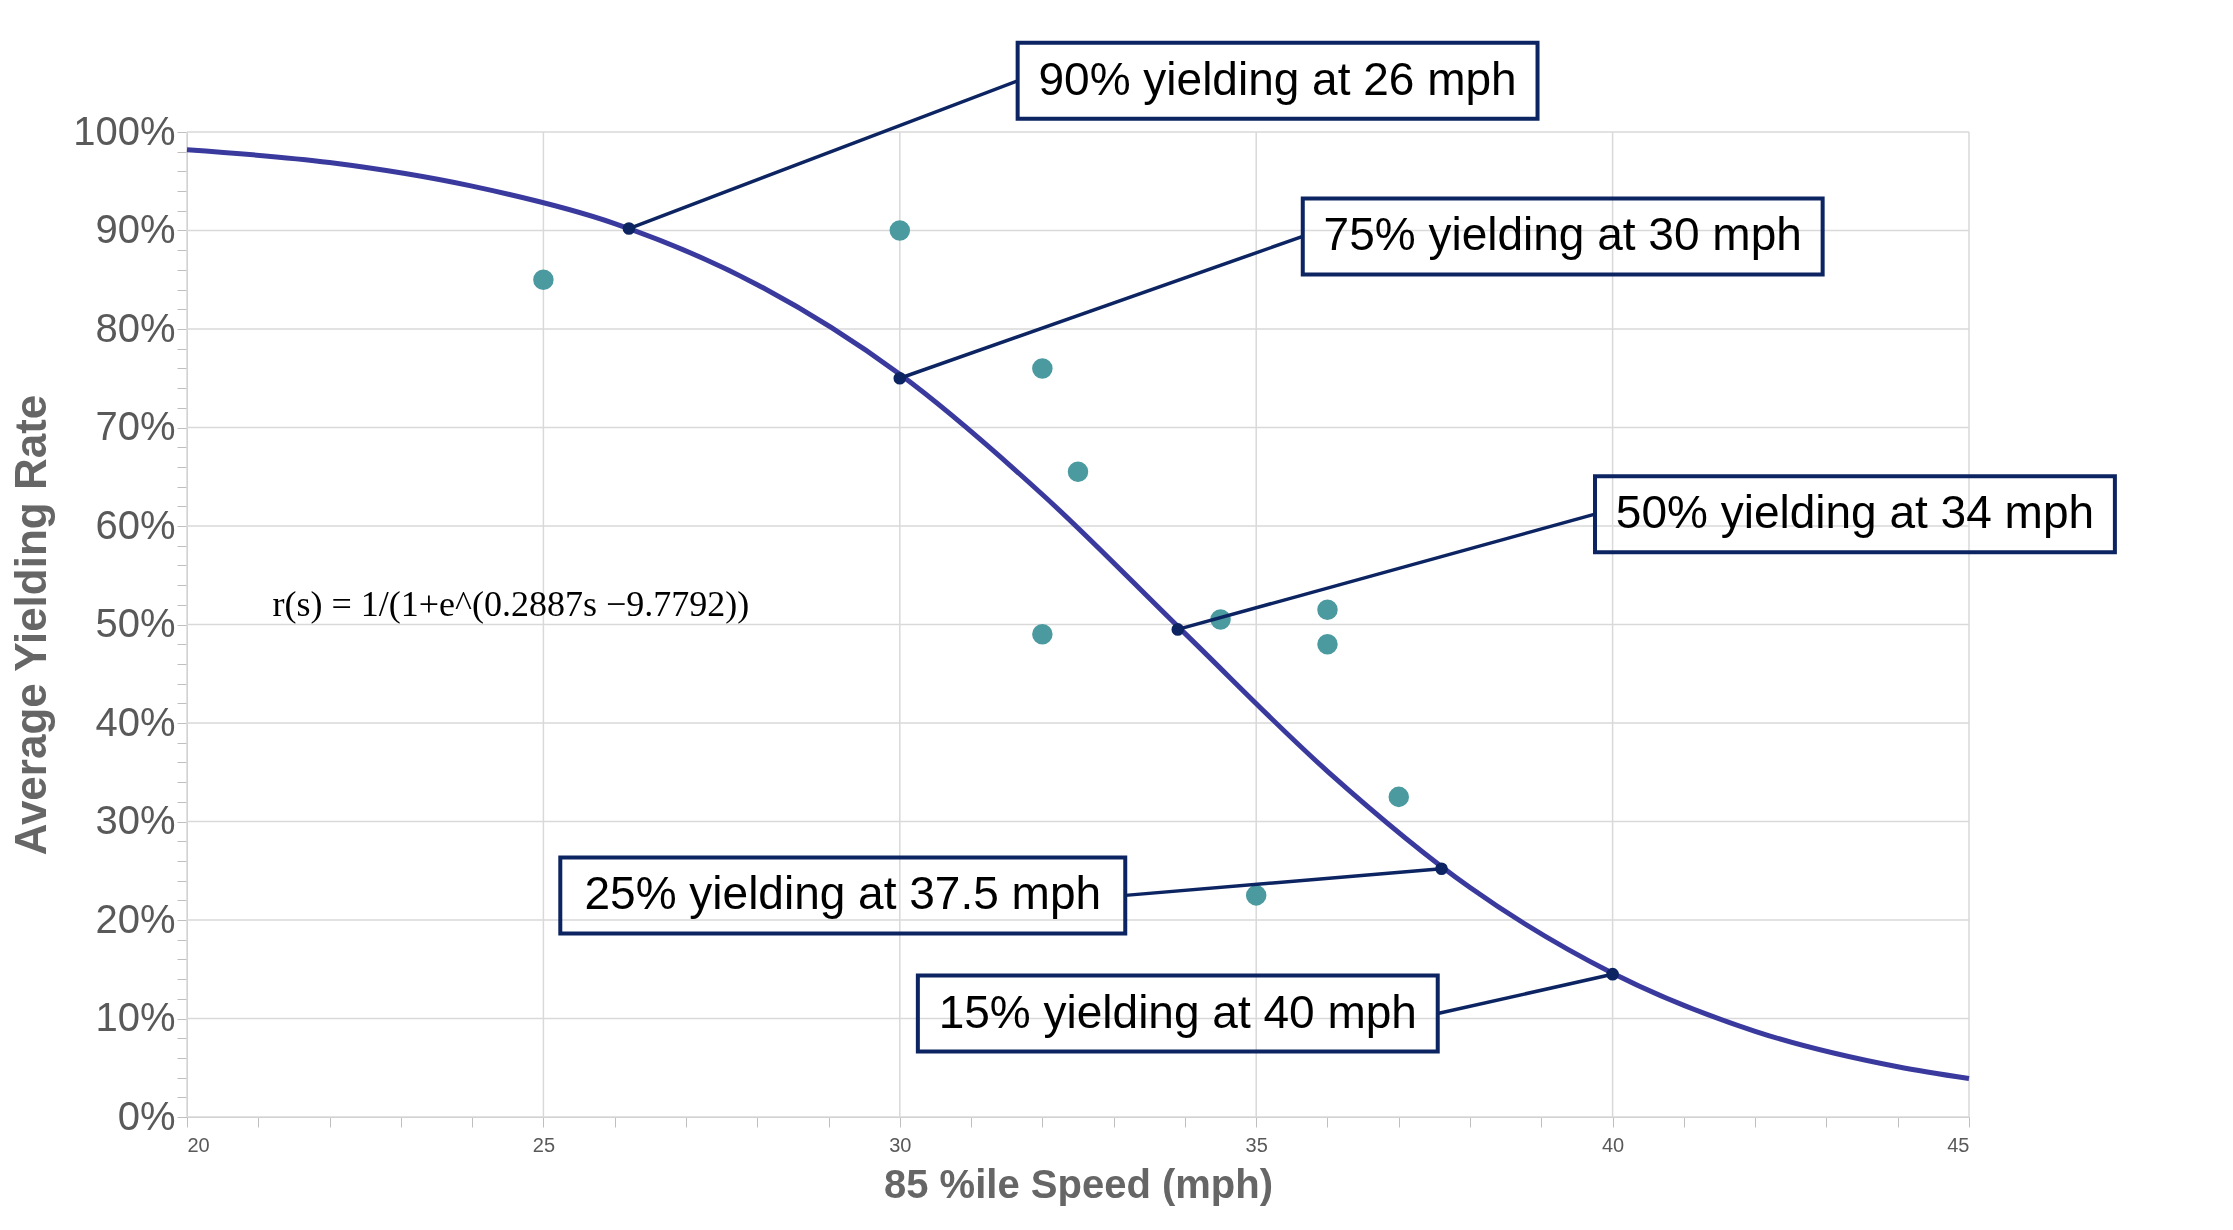  What do you see at coordinates (135, 524) in the screenshot?
I see `y-tick-label: 60%` at bounding box center [135, 524].